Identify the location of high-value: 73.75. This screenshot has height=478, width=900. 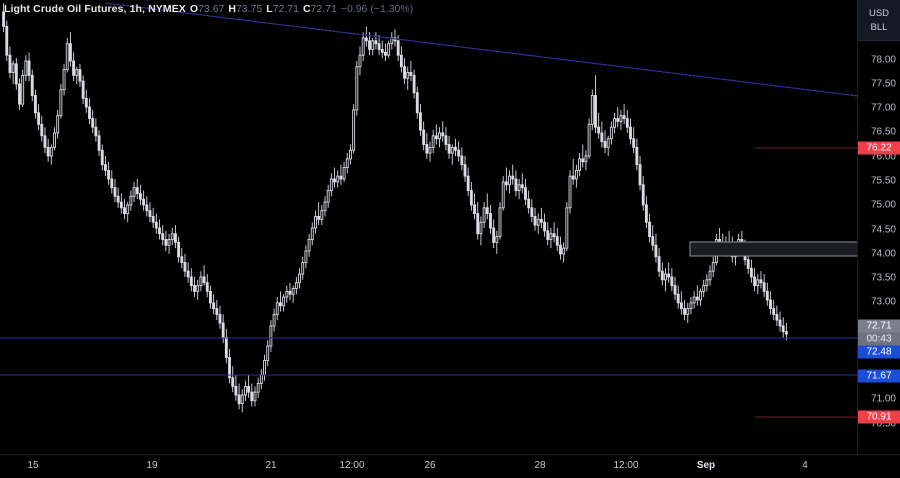
(249, 9).